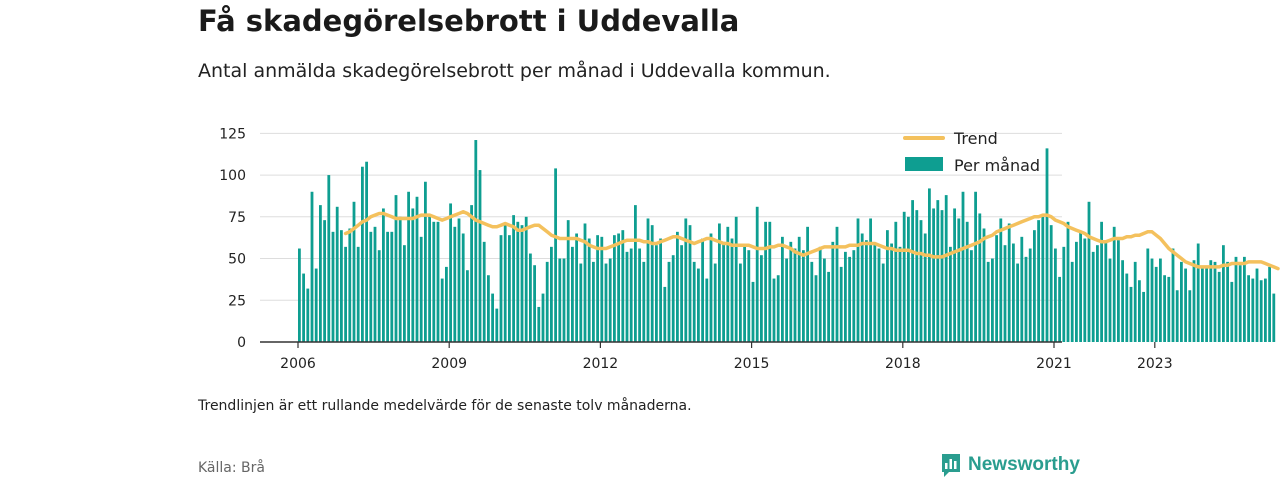 The width and height of the screenshot is (1280, 480). What do you see at coordinates (298, 364) in the screenshot?
I see `x-tick-label: 2006` at bounding box center [298, 364].